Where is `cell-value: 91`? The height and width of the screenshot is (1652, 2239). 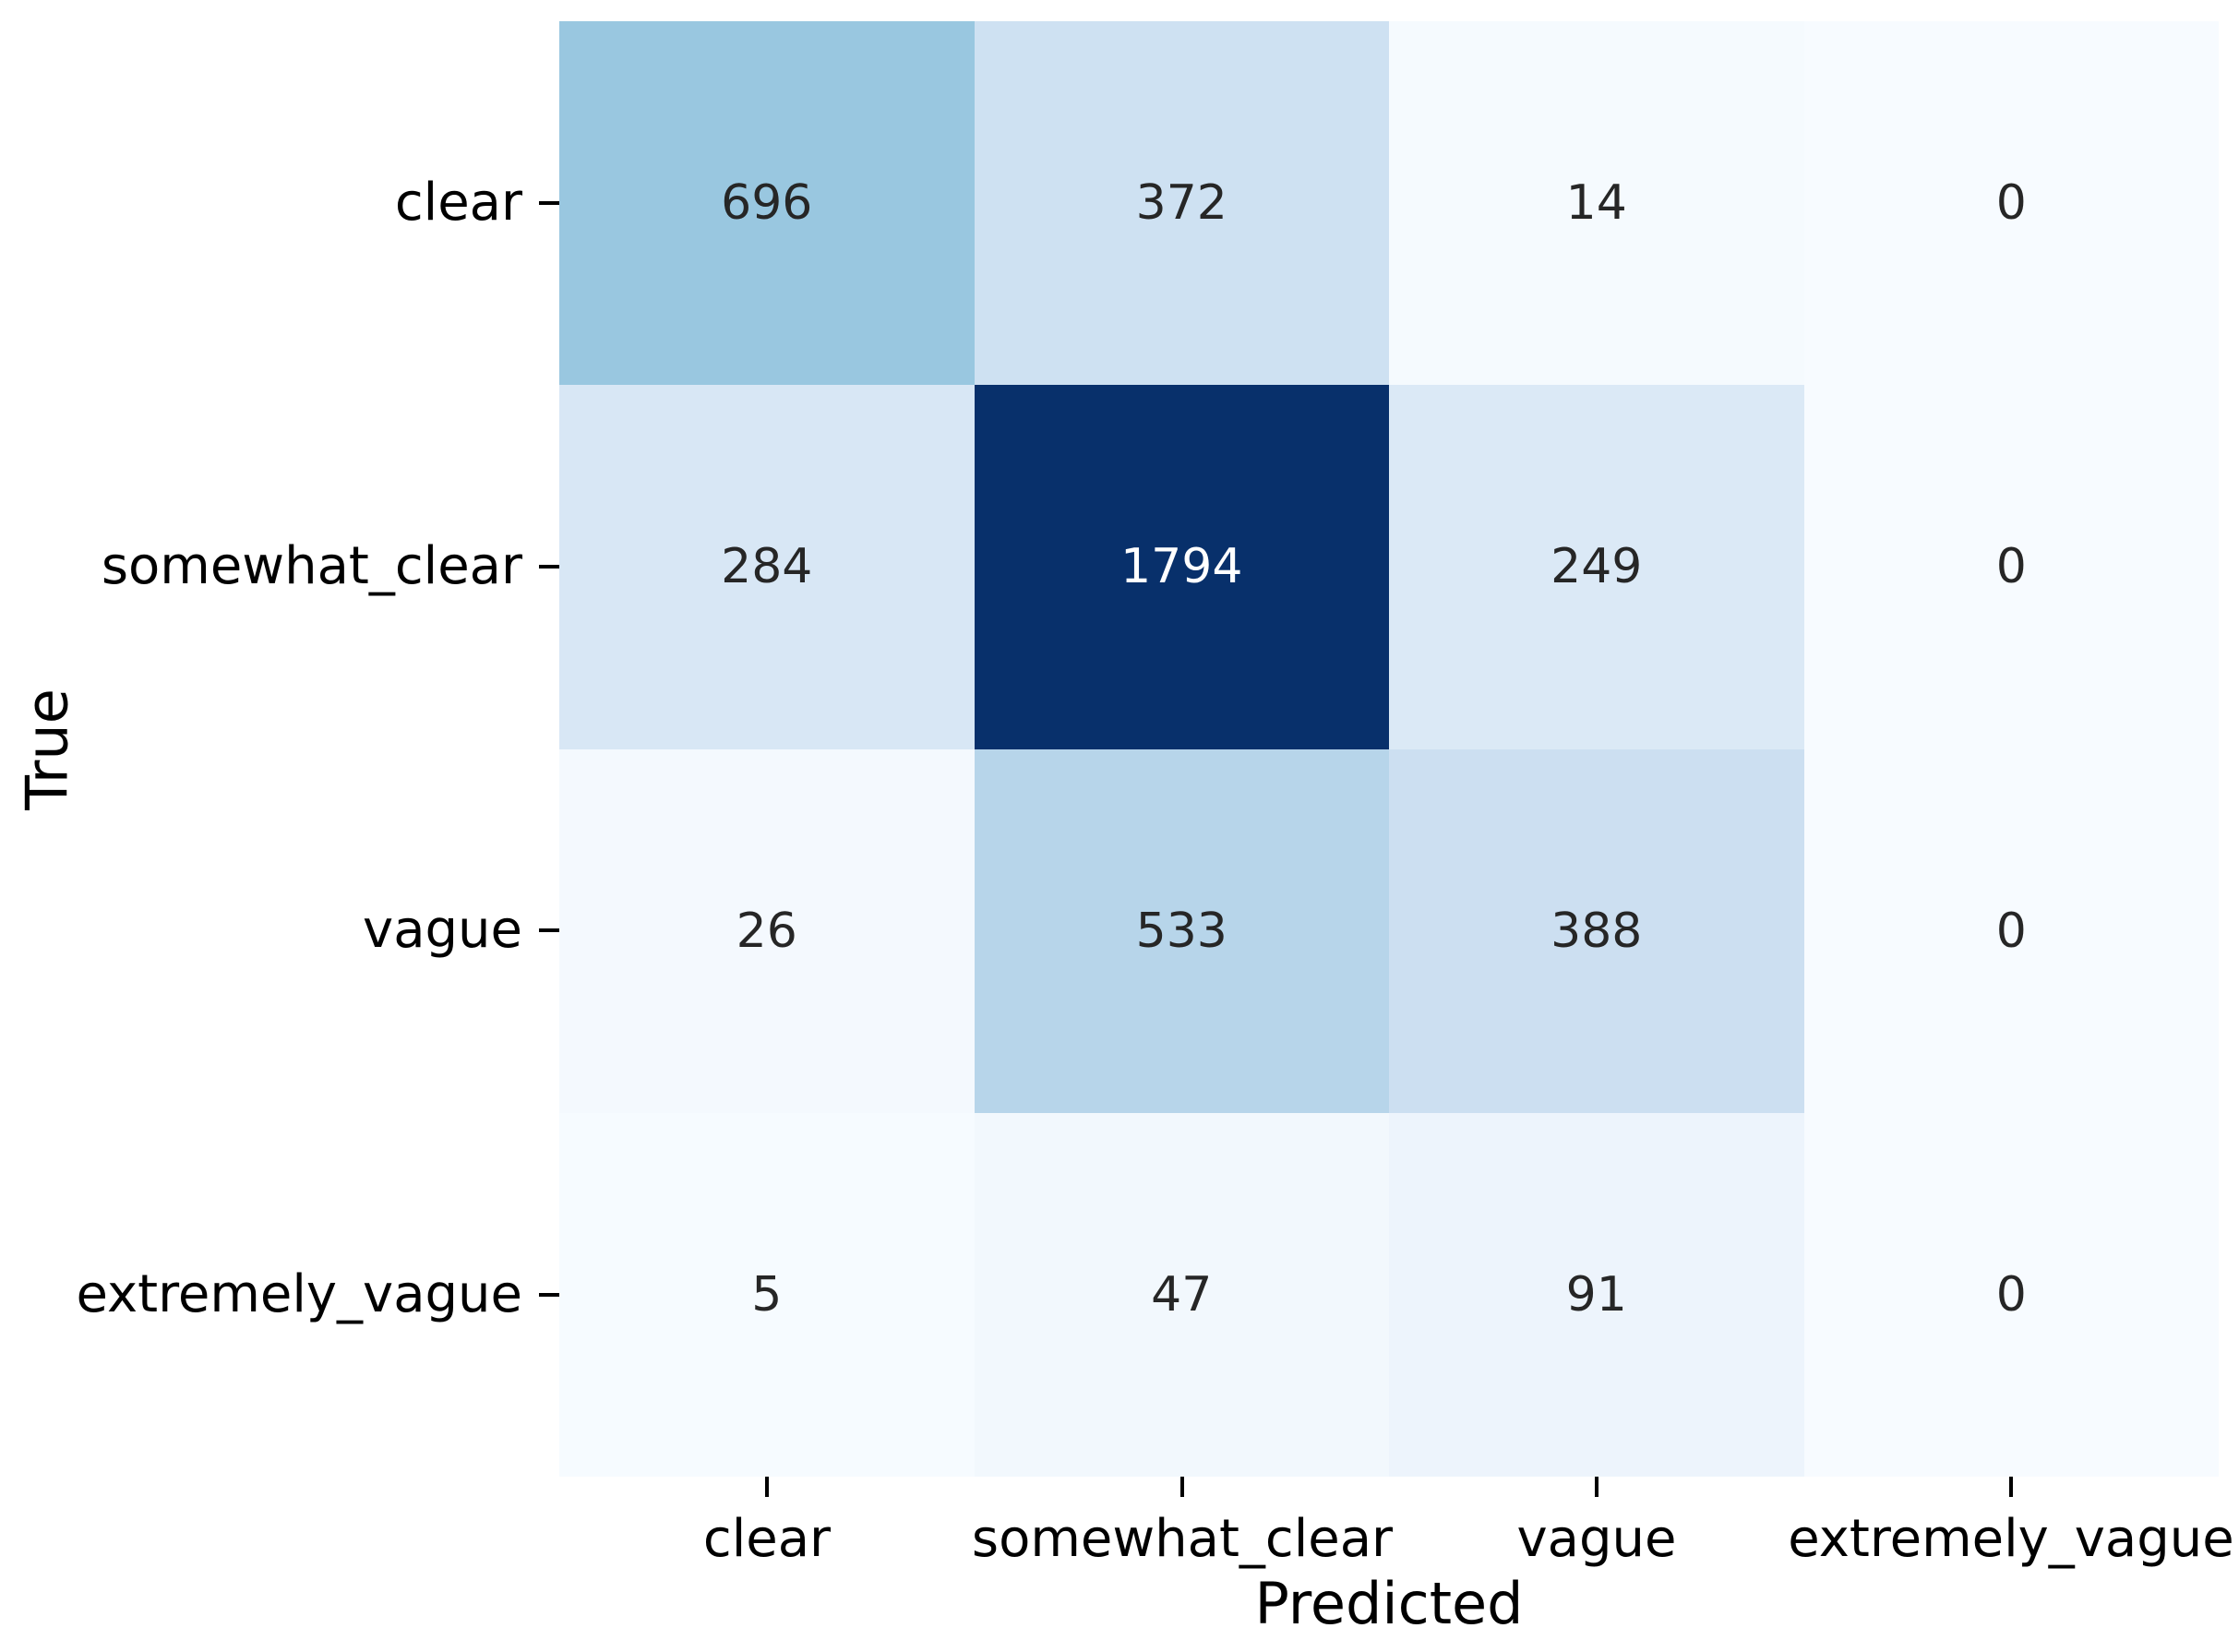 cell-value: 91 is located at coordinates (1596, 1295).